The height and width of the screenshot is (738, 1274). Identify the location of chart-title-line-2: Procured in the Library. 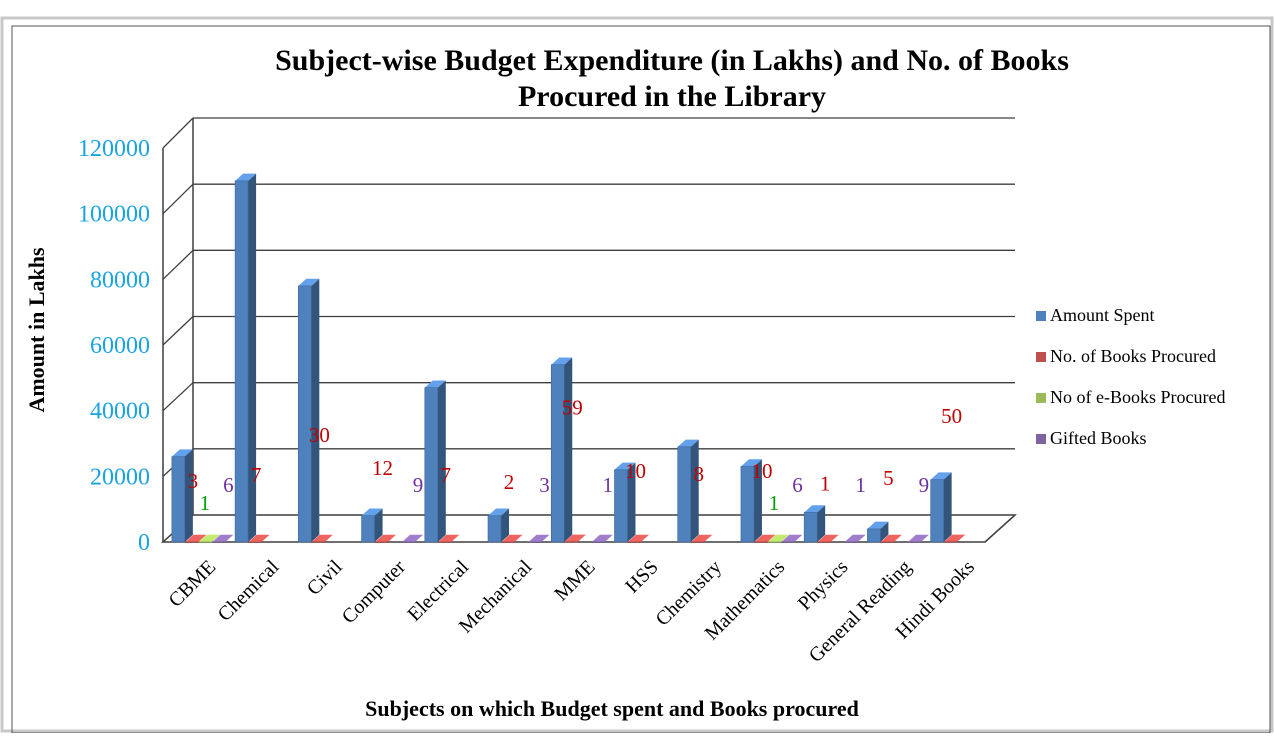
(672, 96).